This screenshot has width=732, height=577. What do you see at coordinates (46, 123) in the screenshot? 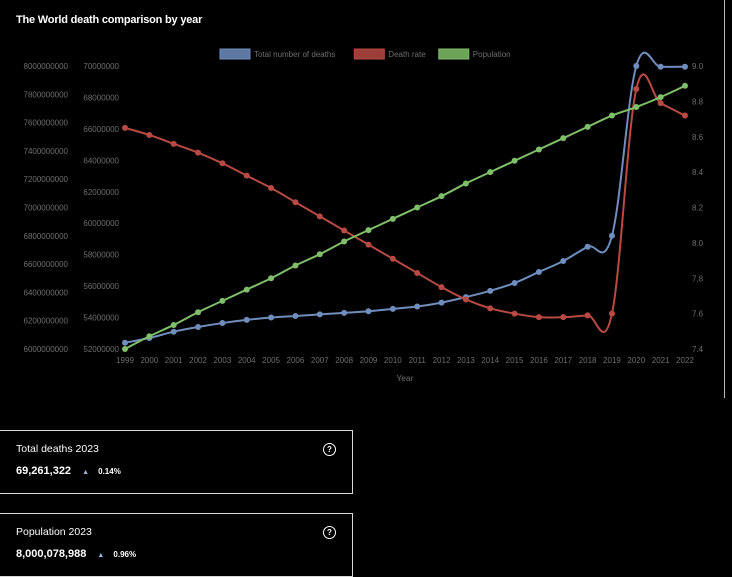
I see `y-tick-label-population: 7600000000` at bounding box center [46, 123].